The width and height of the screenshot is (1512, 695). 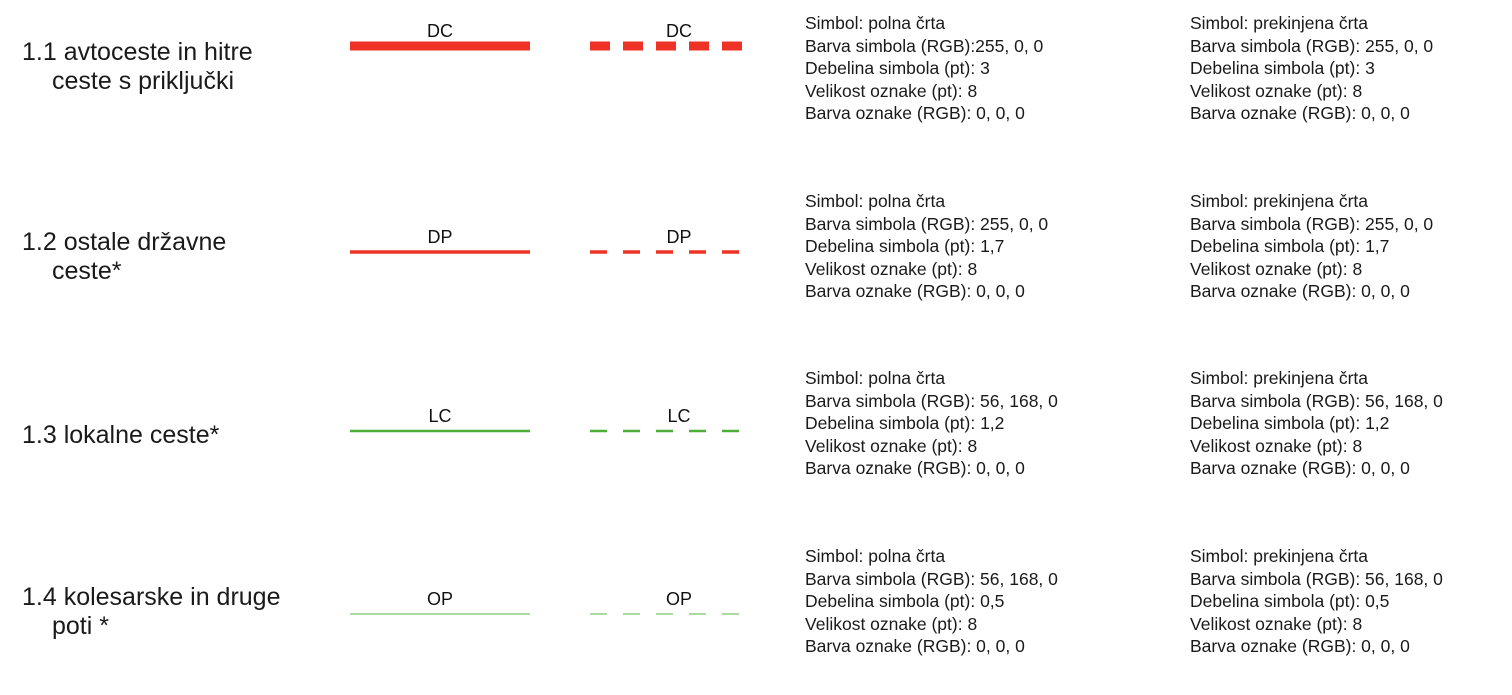 What do you see at coordinates (87, 271) in the screenshot?
I see `category-line-2: ceste*` at bounding box center [87, 271].